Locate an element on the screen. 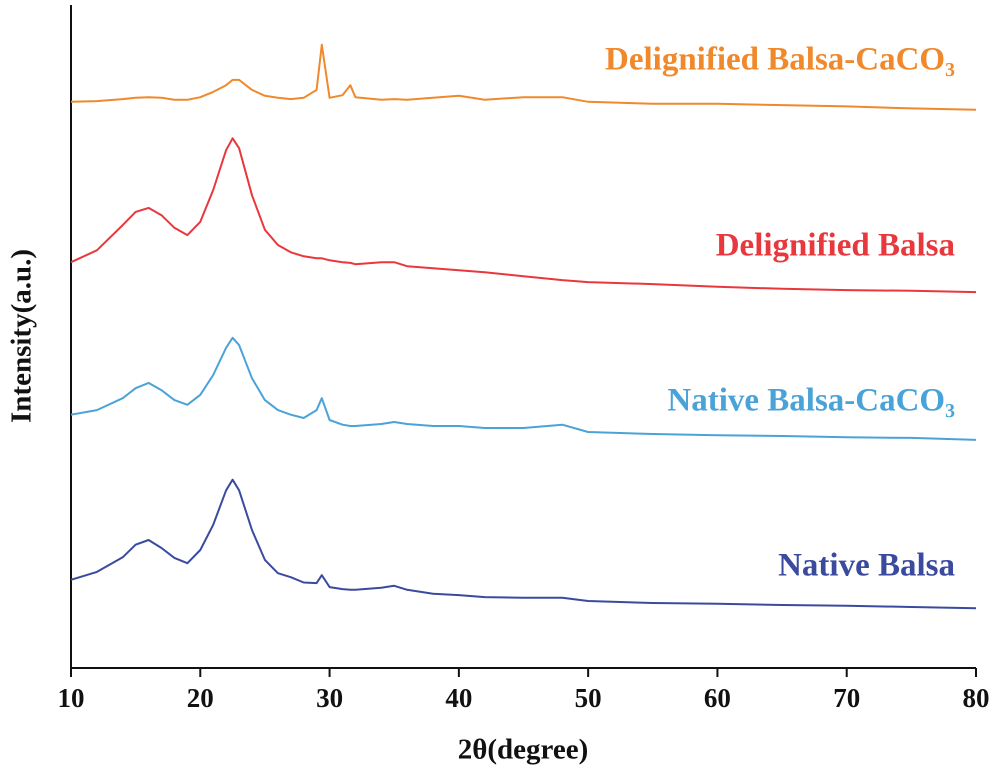 This screenshot has height=782, width=1000. series-label: Delignified Balsa-CaCO₃ is located at coordinates (780, 60).